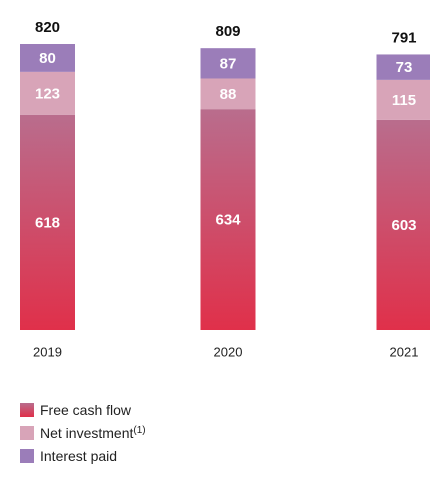  I want to click on legend-note: (1), so click(139, 430).